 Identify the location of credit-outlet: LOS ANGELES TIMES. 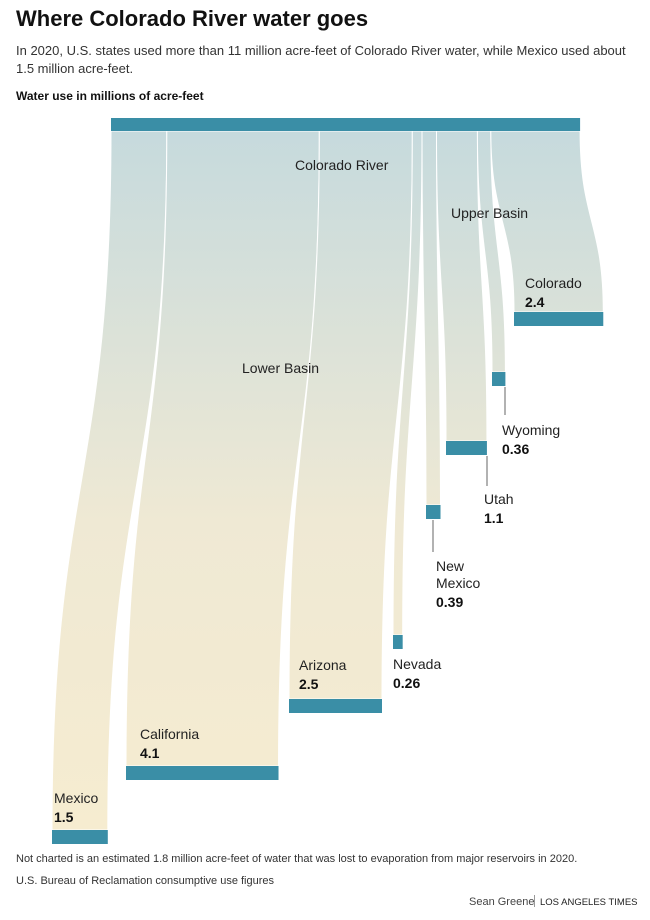
(589, 902).